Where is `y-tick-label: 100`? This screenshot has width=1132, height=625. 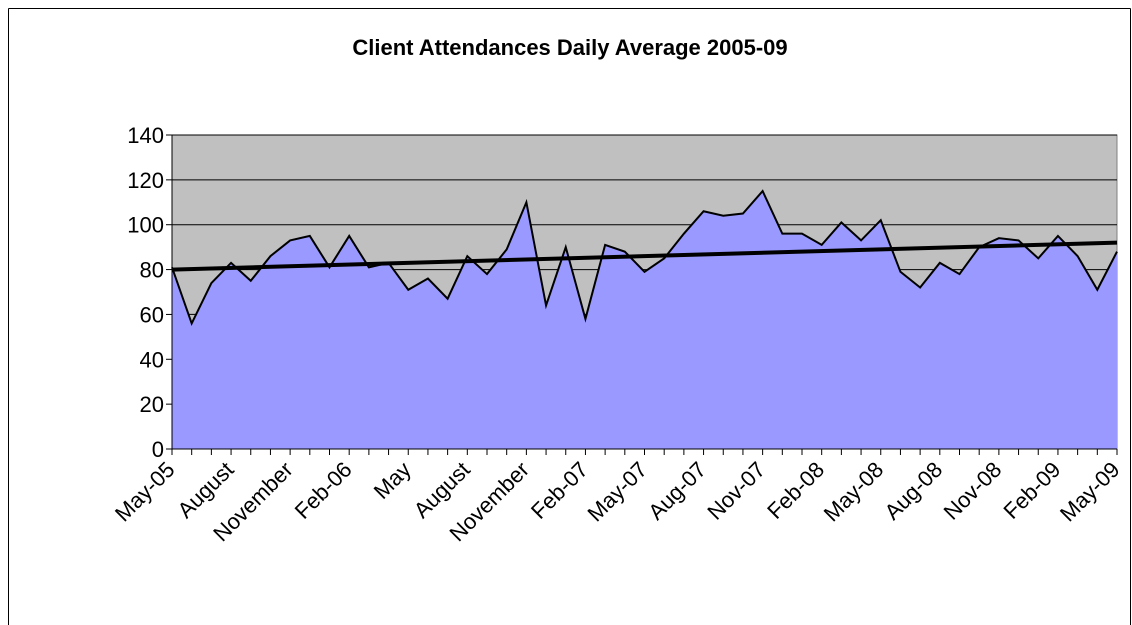
y-tick-label: 100 is located at coordinates (145, 225).